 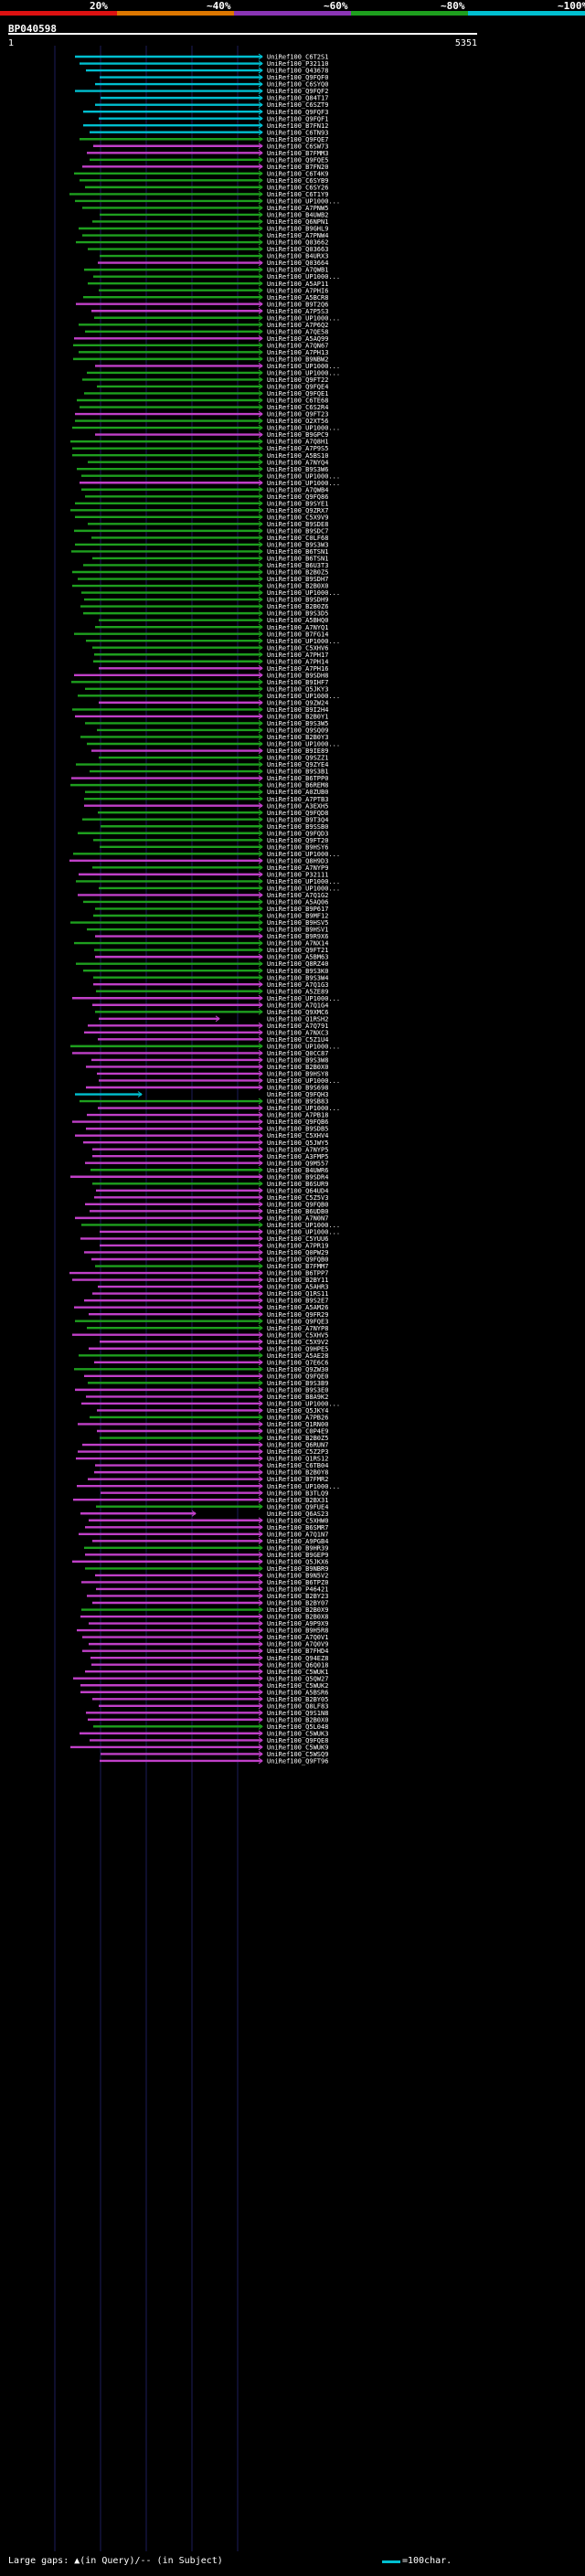 What do you see at coordinates (298, 1301) in the screenshot?
I see `hit-label: UniRef100_B9S2E7` at bounding box center [298, 1301].